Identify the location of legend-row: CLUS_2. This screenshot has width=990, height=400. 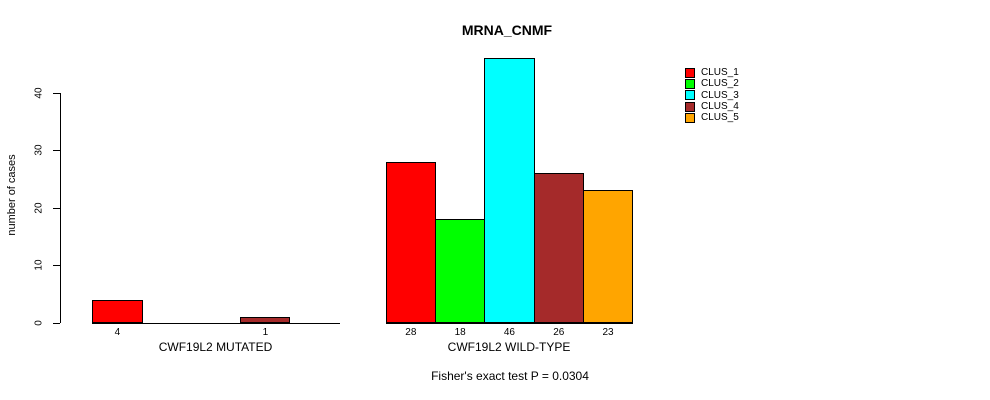
(712, 83).